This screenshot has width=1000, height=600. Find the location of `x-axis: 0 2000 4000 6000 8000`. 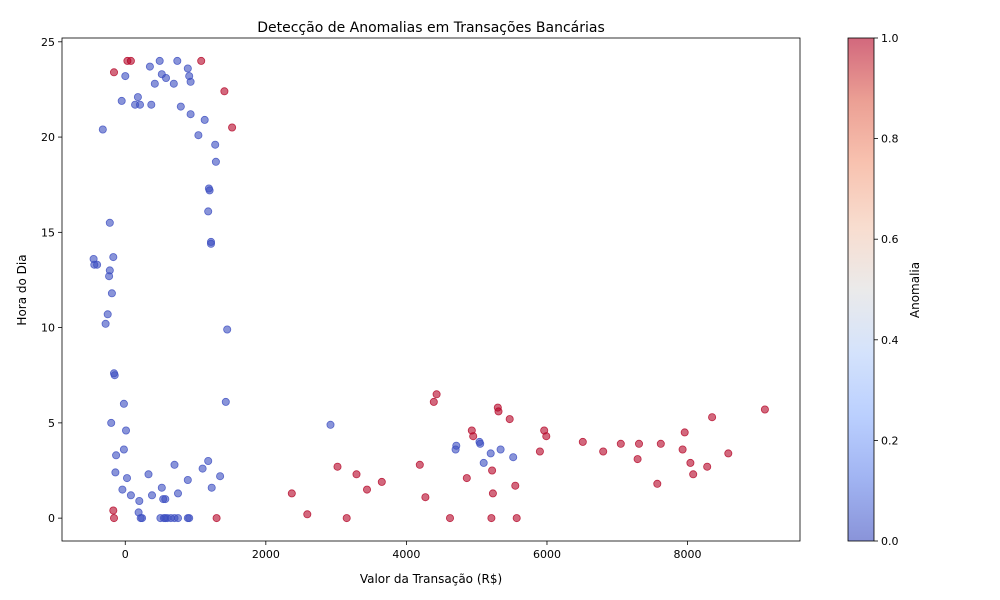

x-axis: 0 2000 4000 6000 8000 is located at coordinates (412, 551).